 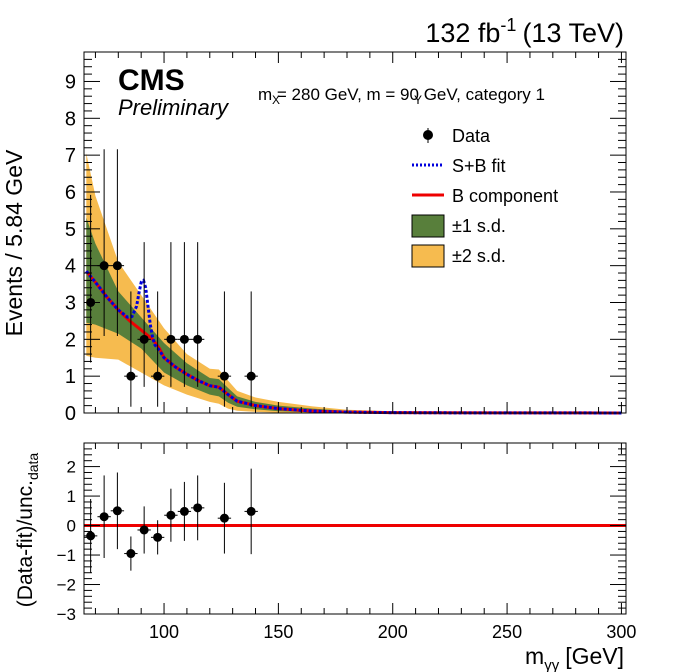 I want to click on category-info: m = 280 GeV, m = 90 GeV, category 1, so click(x=401, y=94).